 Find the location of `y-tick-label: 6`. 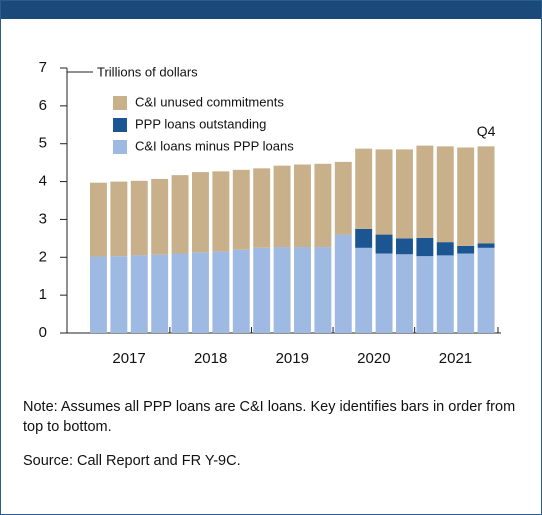

y-tick-label: 6 is located at coordinates (43, 105).